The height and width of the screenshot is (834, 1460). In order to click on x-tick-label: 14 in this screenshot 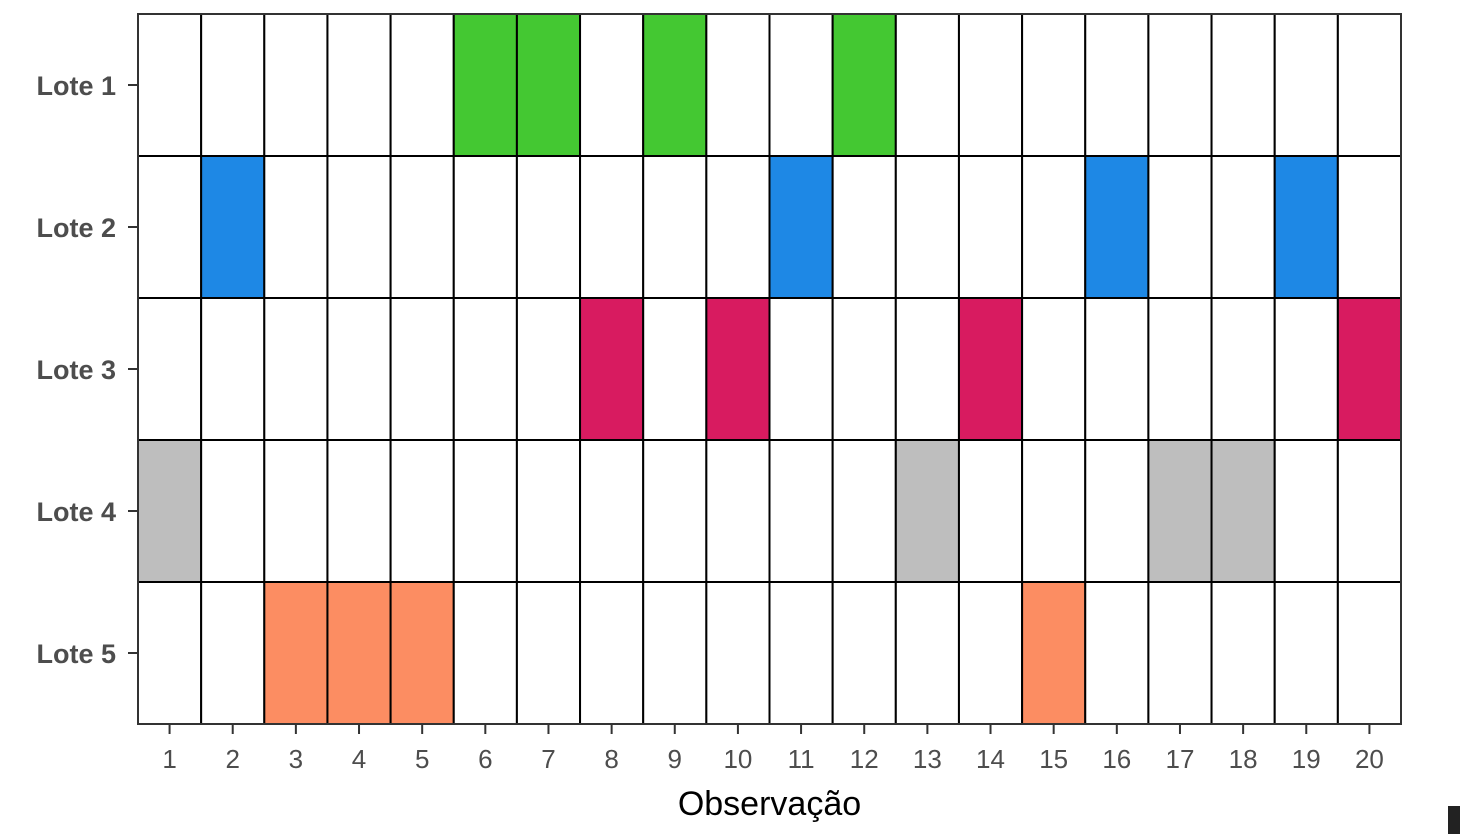, I will do `click(990, 759)`.